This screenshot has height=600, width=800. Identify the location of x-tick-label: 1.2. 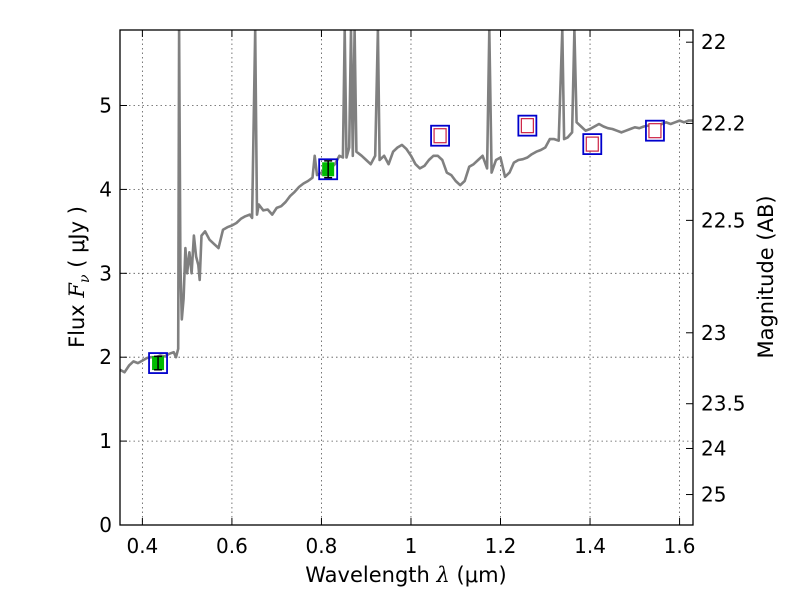
(501, 546).